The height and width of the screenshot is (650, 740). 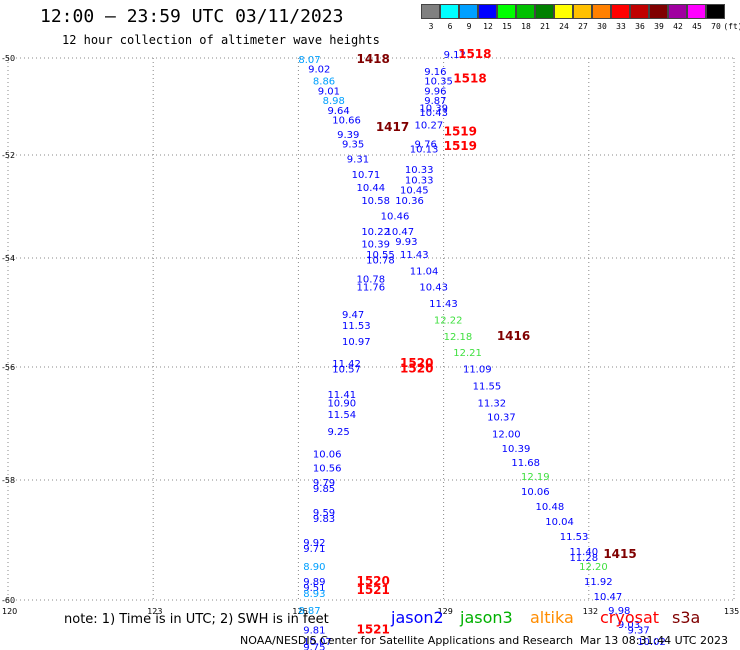 I want to click on lon-tick-label: 135, so click(x=731, y=611).